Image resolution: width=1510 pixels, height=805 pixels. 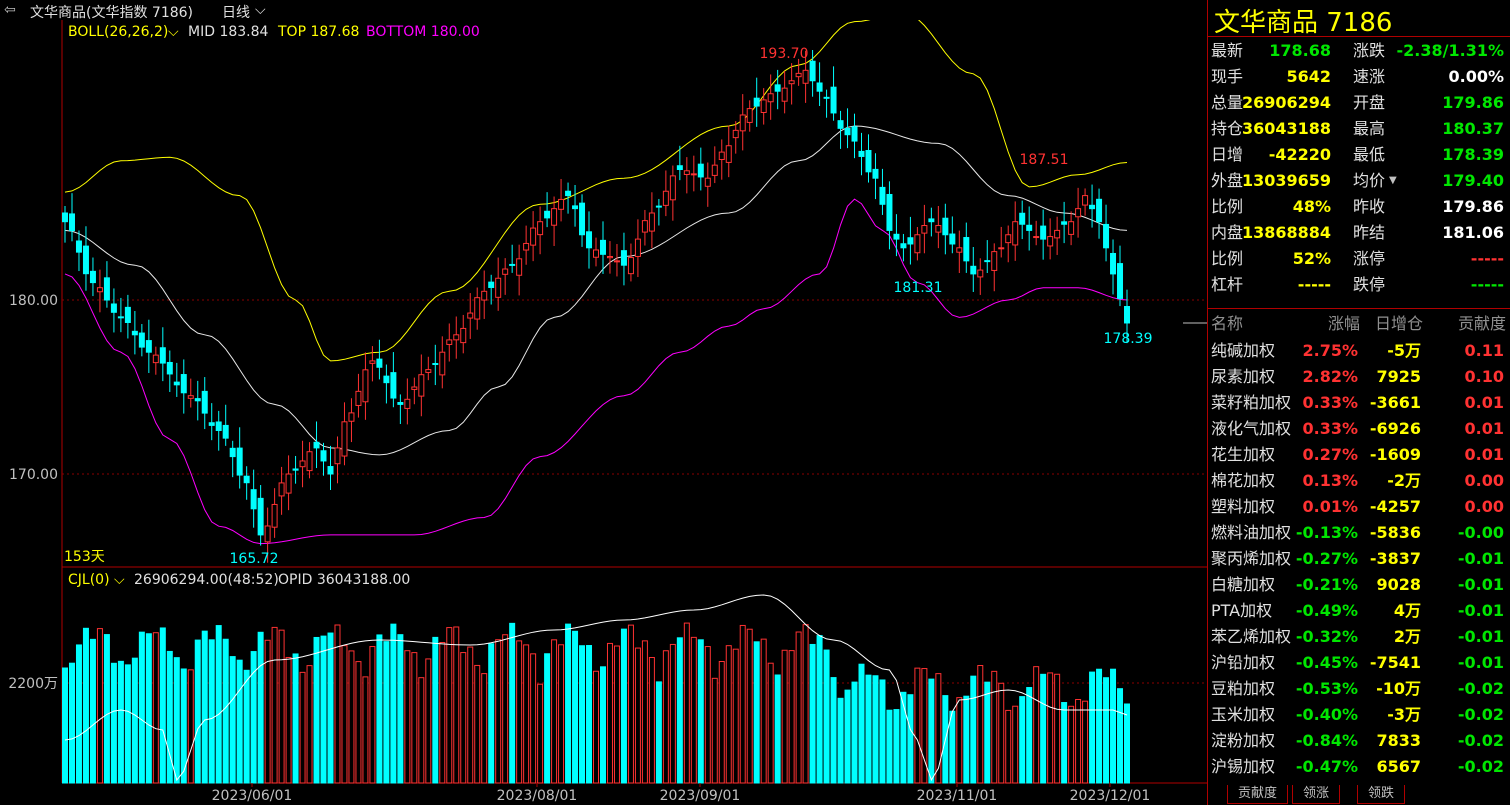 I want to click on divider, so click(x=1359, y=308).